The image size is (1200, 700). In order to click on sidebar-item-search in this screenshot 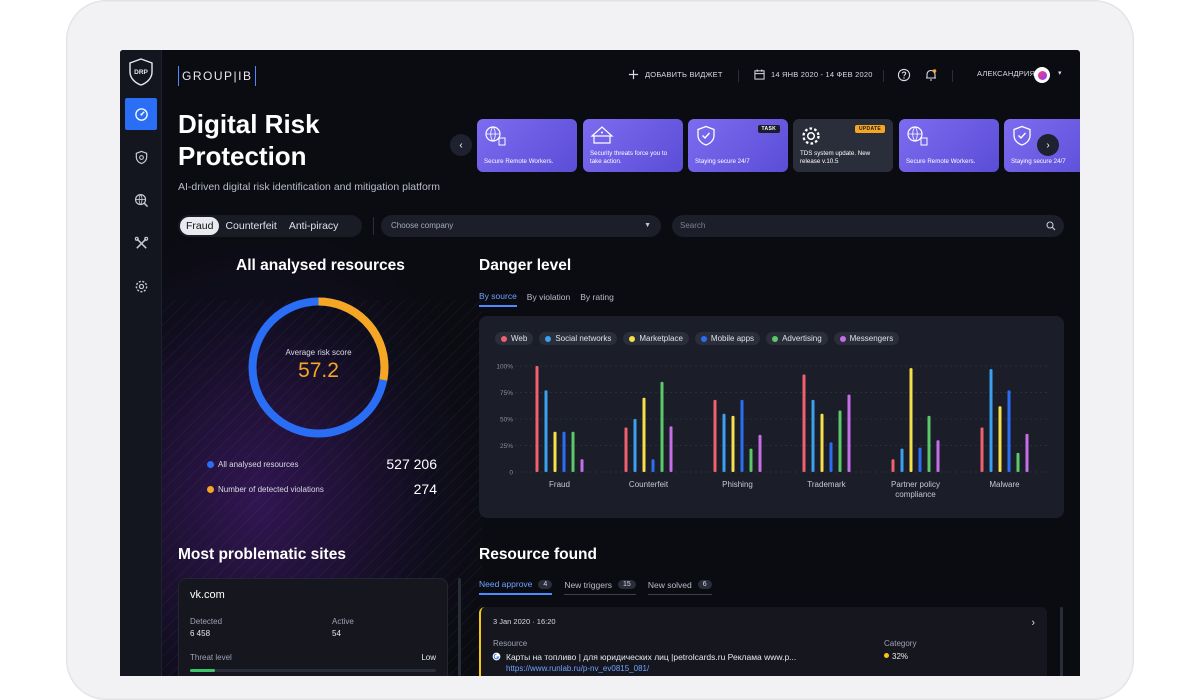, I will do `click(141, 200)`.